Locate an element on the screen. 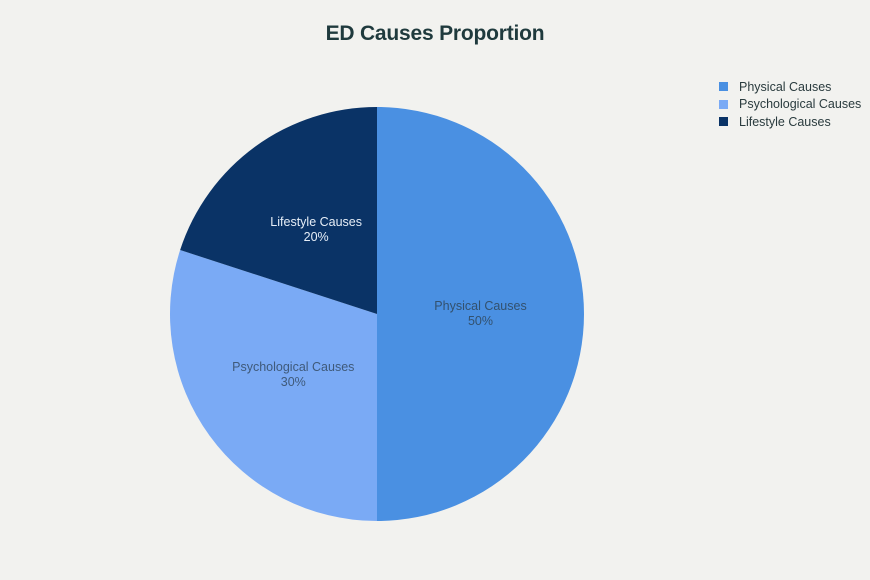  slice-label: Psychological Causes 30% is located at coordinates (293, 375).